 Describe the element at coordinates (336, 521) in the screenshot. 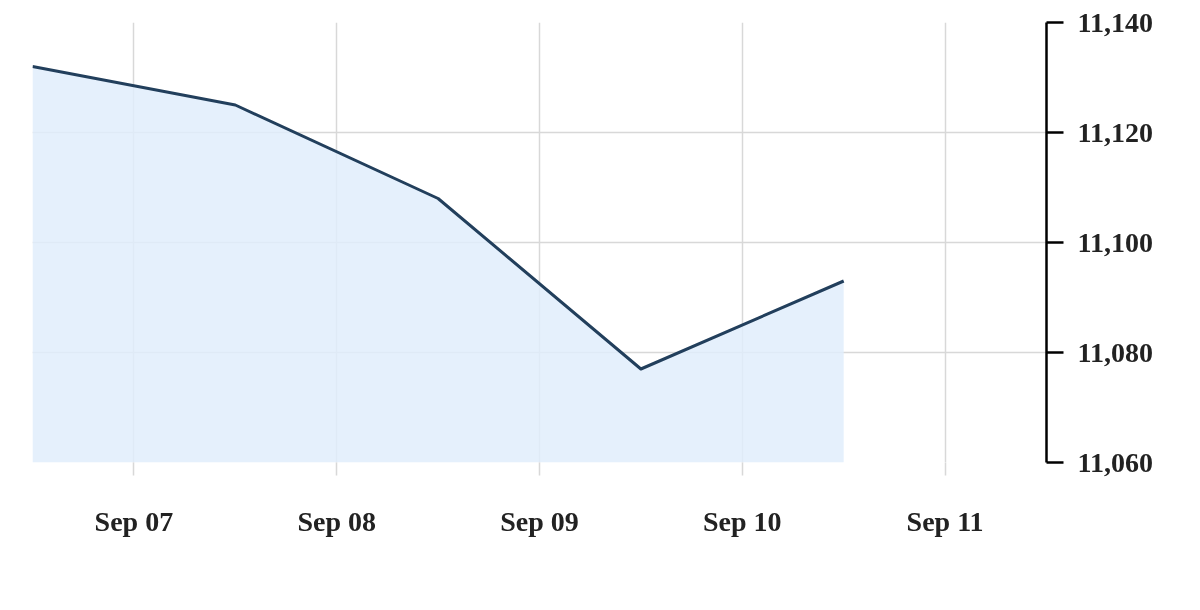

I see `x-tick-label: Sep 08` at that location.